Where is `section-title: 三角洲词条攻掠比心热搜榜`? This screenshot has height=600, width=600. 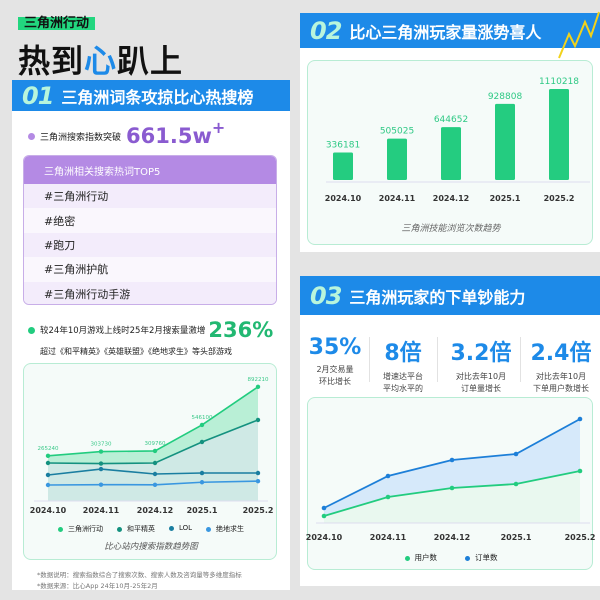 section-title: 三角洲词条攻掠比心热搜榜 is located at coordinates (157, 97).